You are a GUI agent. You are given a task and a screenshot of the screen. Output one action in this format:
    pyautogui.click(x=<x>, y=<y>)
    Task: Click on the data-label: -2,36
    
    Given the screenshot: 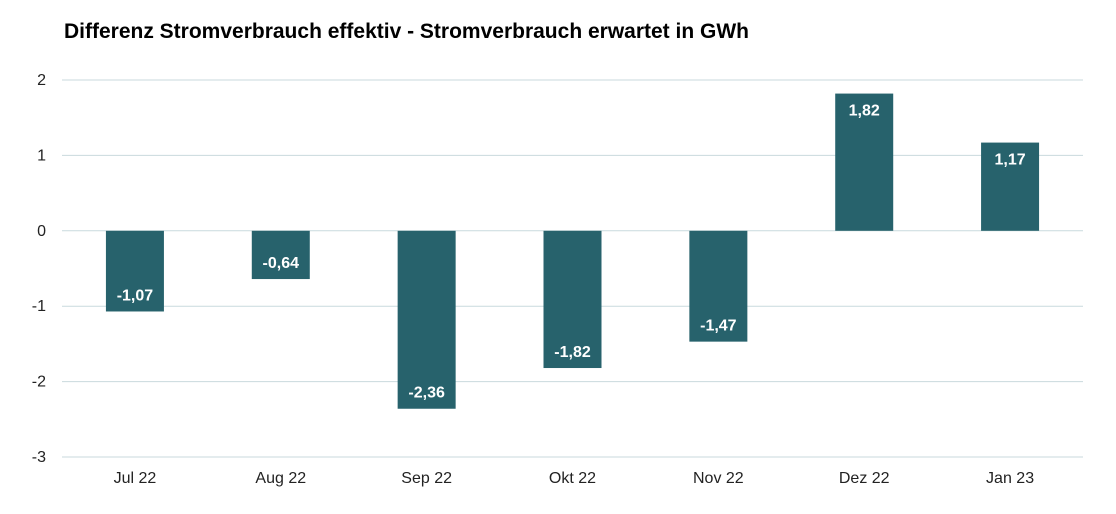 What is the action you would take?
    pyautogui.click(x=426, y=393)
    